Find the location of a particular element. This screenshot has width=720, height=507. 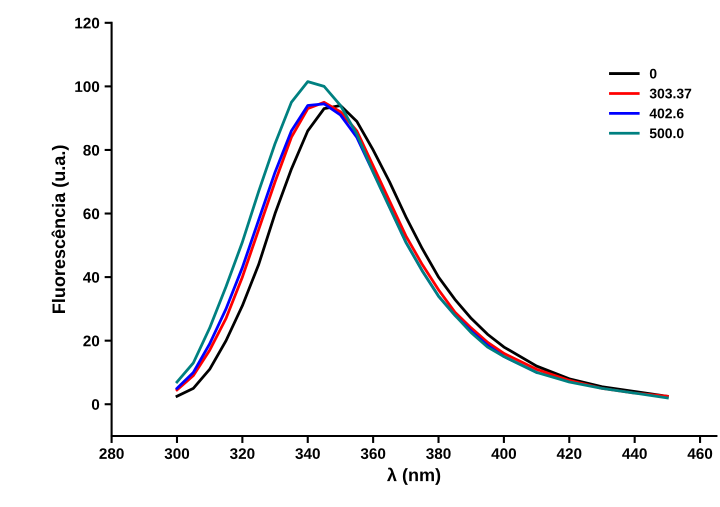

y-tick-label: 120 is located at coordinates (87, 23).